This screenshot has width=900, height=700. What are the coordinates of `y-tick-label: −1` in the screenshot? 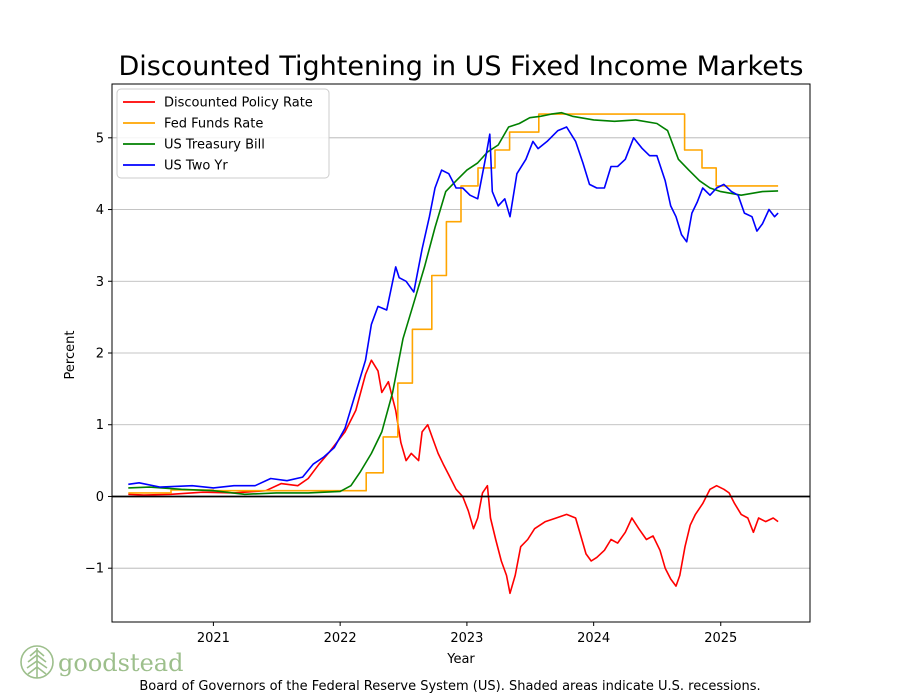 It's located at (94, 569).